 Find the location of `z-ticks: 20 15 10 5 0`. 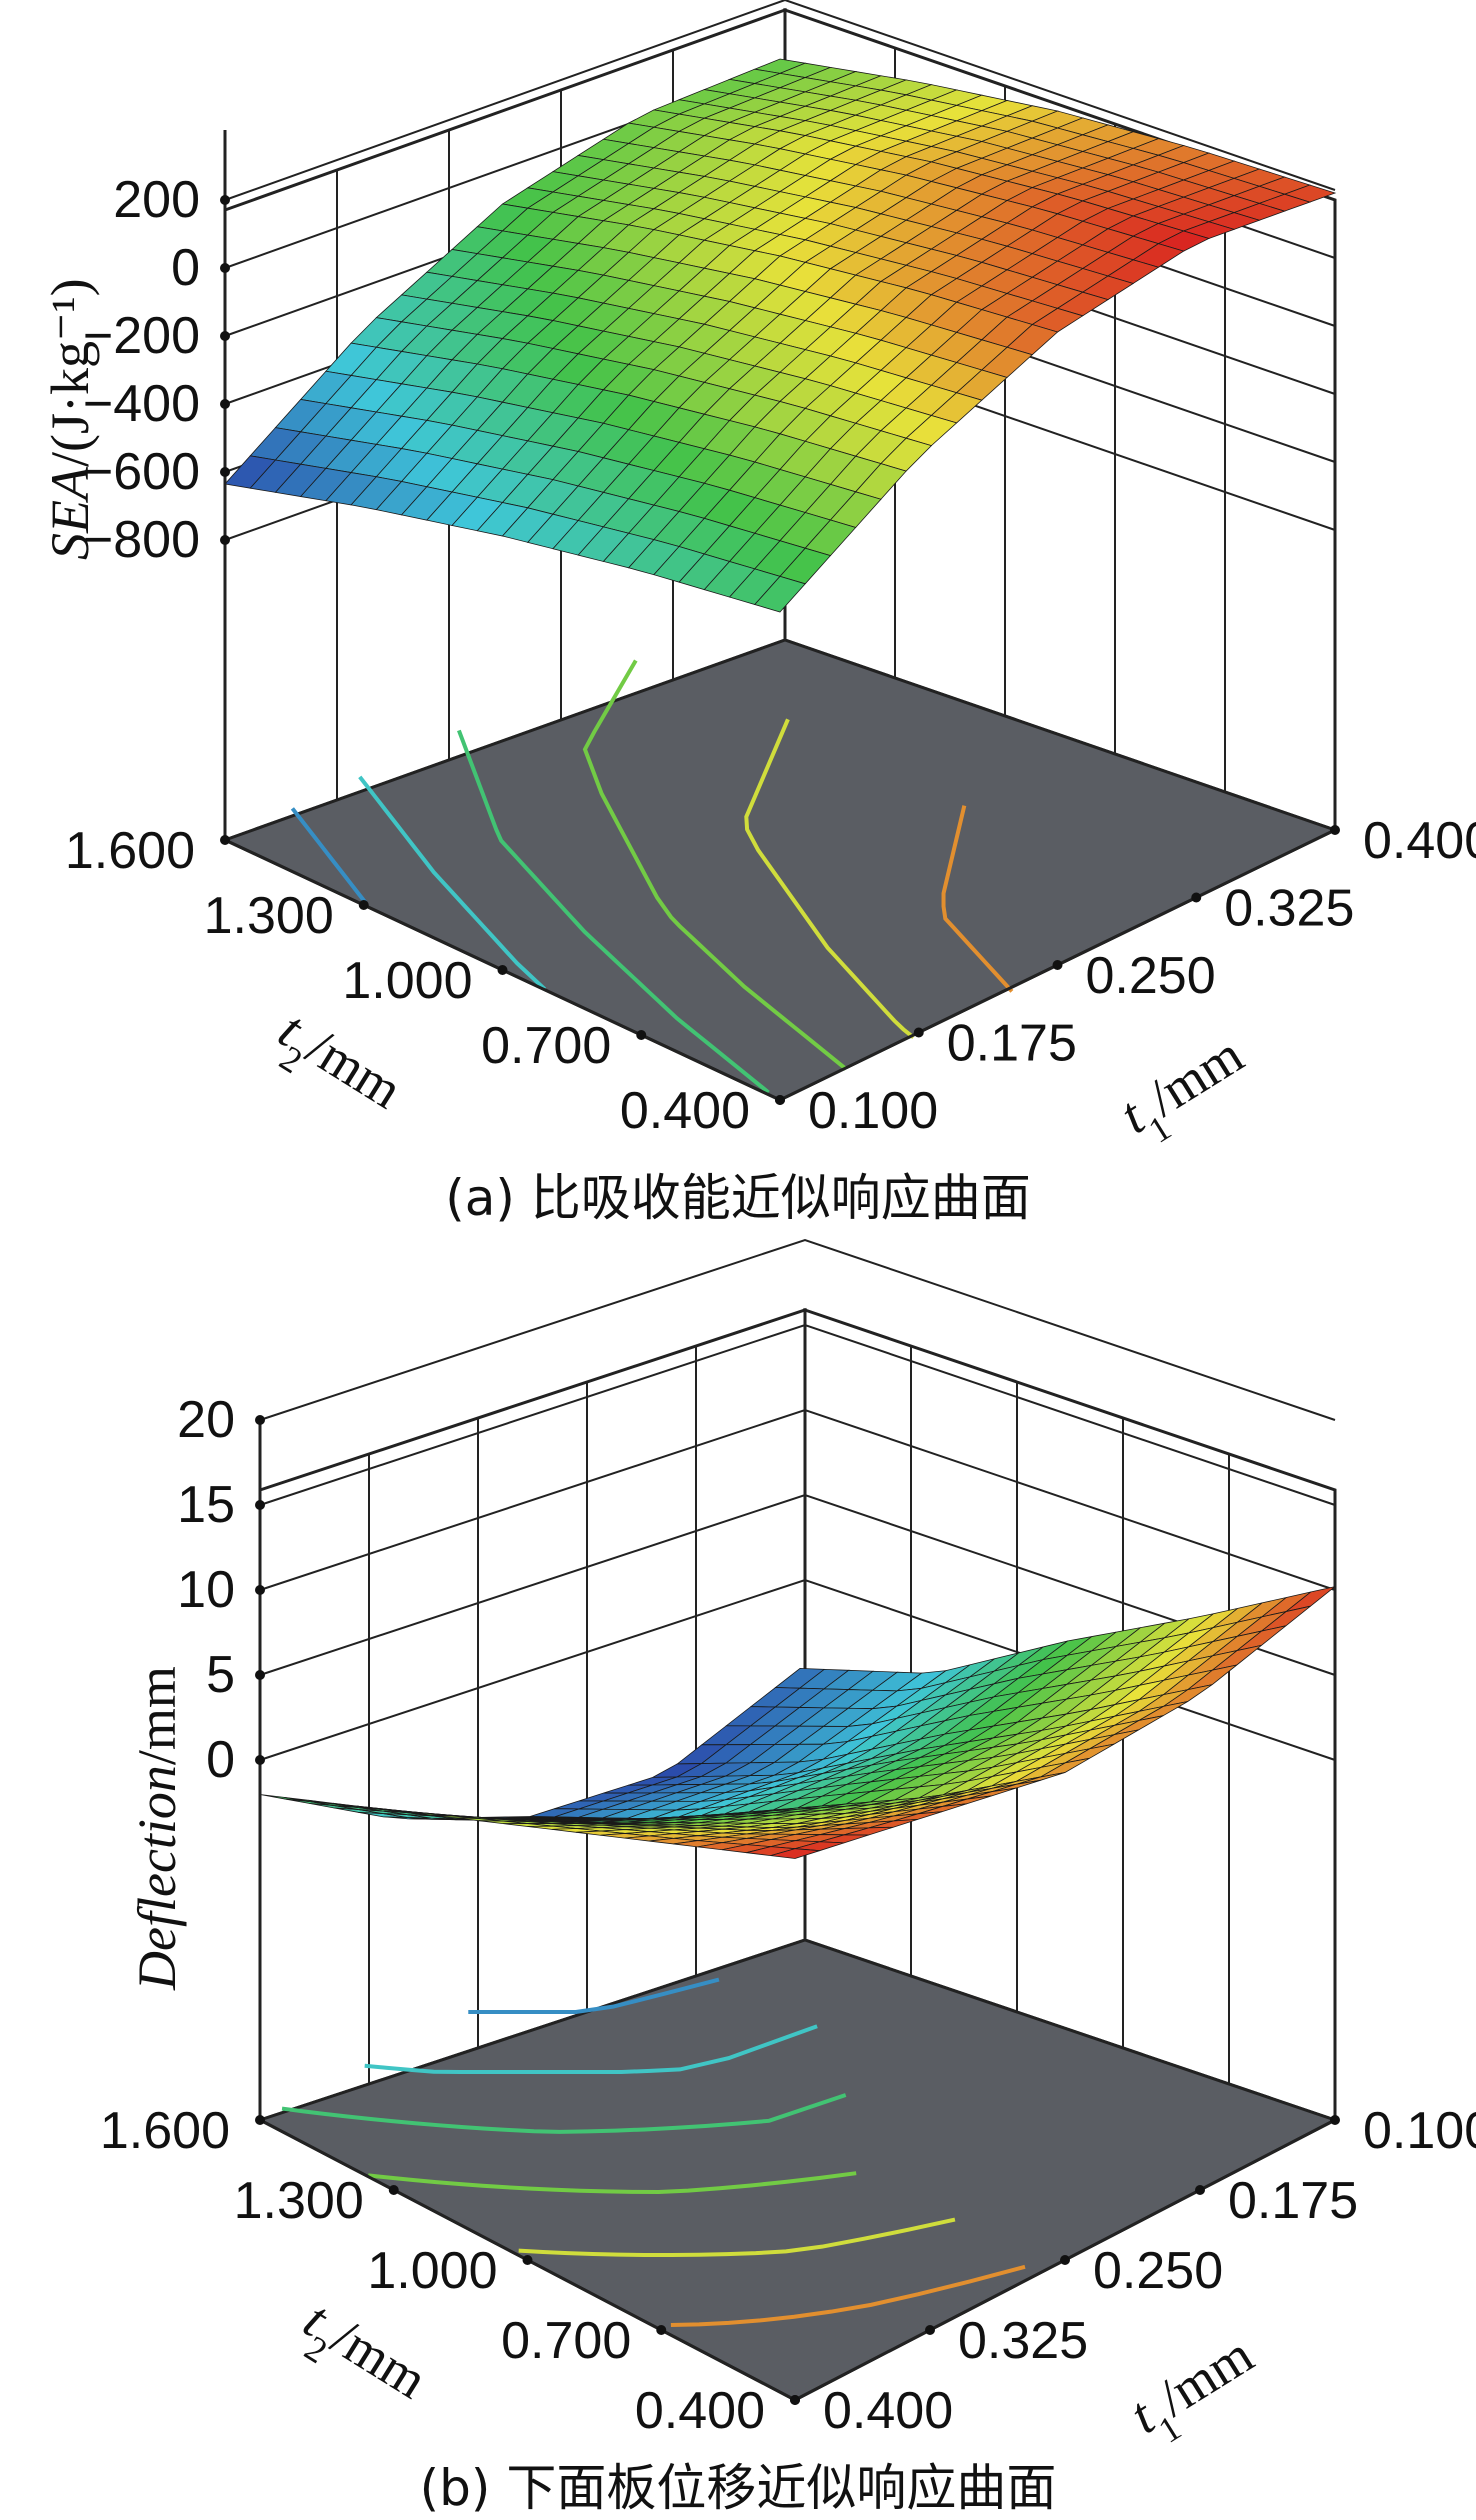

z-ticks: 20 15 10 5 0 is located at coordinates (221, 1590).